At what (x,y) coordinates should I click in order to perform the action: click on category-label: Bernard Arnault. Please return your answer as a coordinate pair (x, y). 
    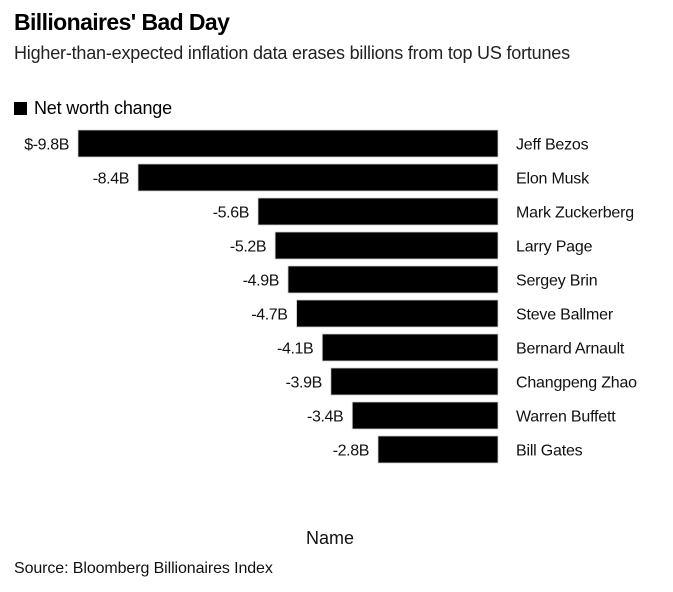
    Looking at the image, I should click on (570, 349).